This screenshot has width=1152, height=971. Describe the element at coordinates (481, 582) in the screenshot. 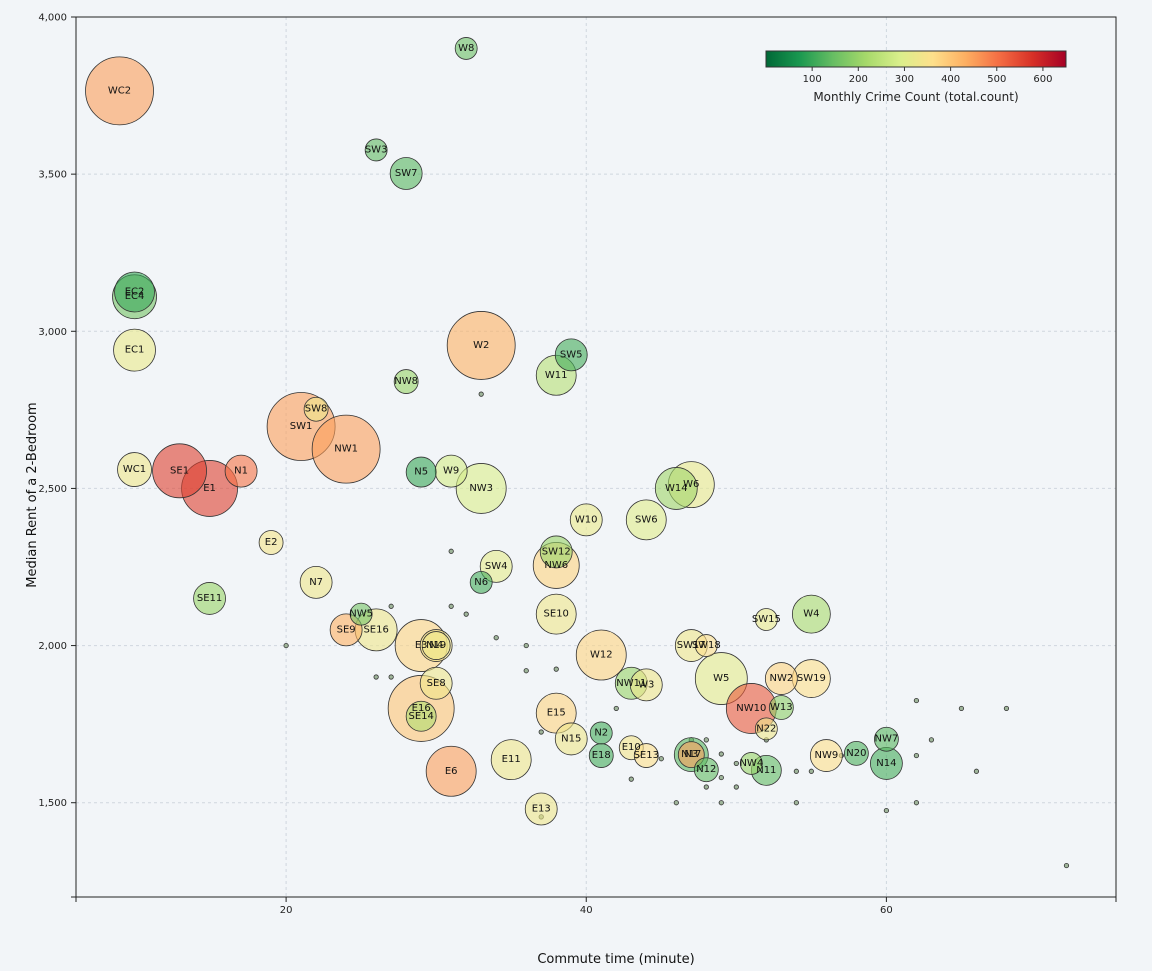

I see `bubble-n6` at that location.